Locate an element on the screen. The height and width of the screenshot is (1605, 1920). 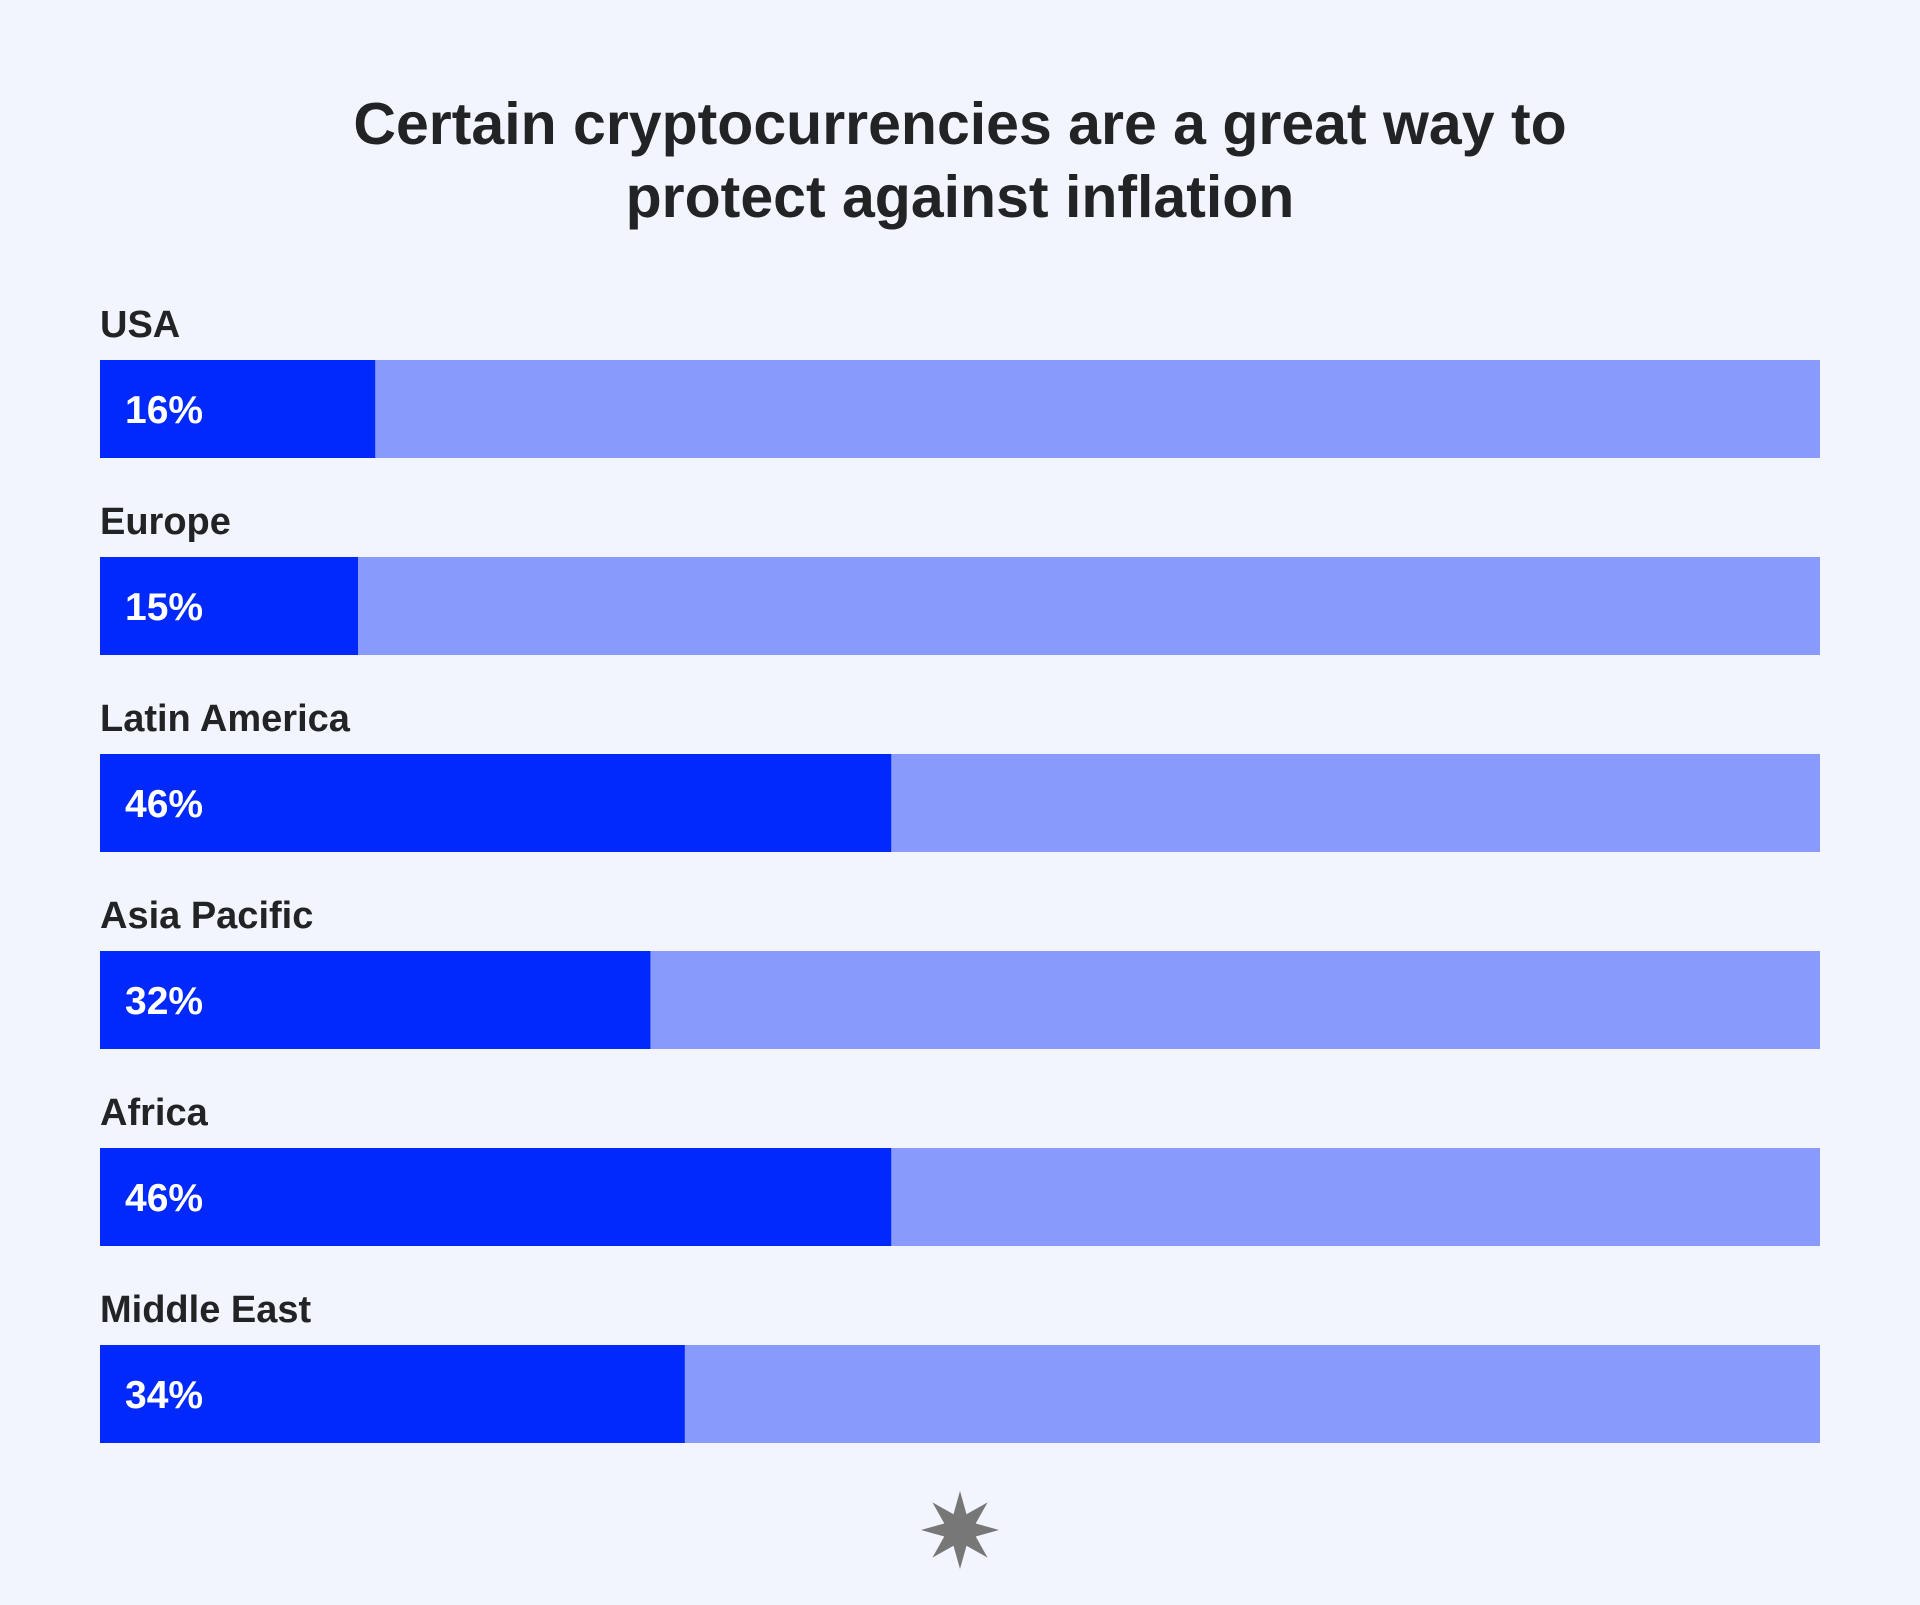
category-label-asia-pacific: Asia Pacific is located at coordinates (206, 916).